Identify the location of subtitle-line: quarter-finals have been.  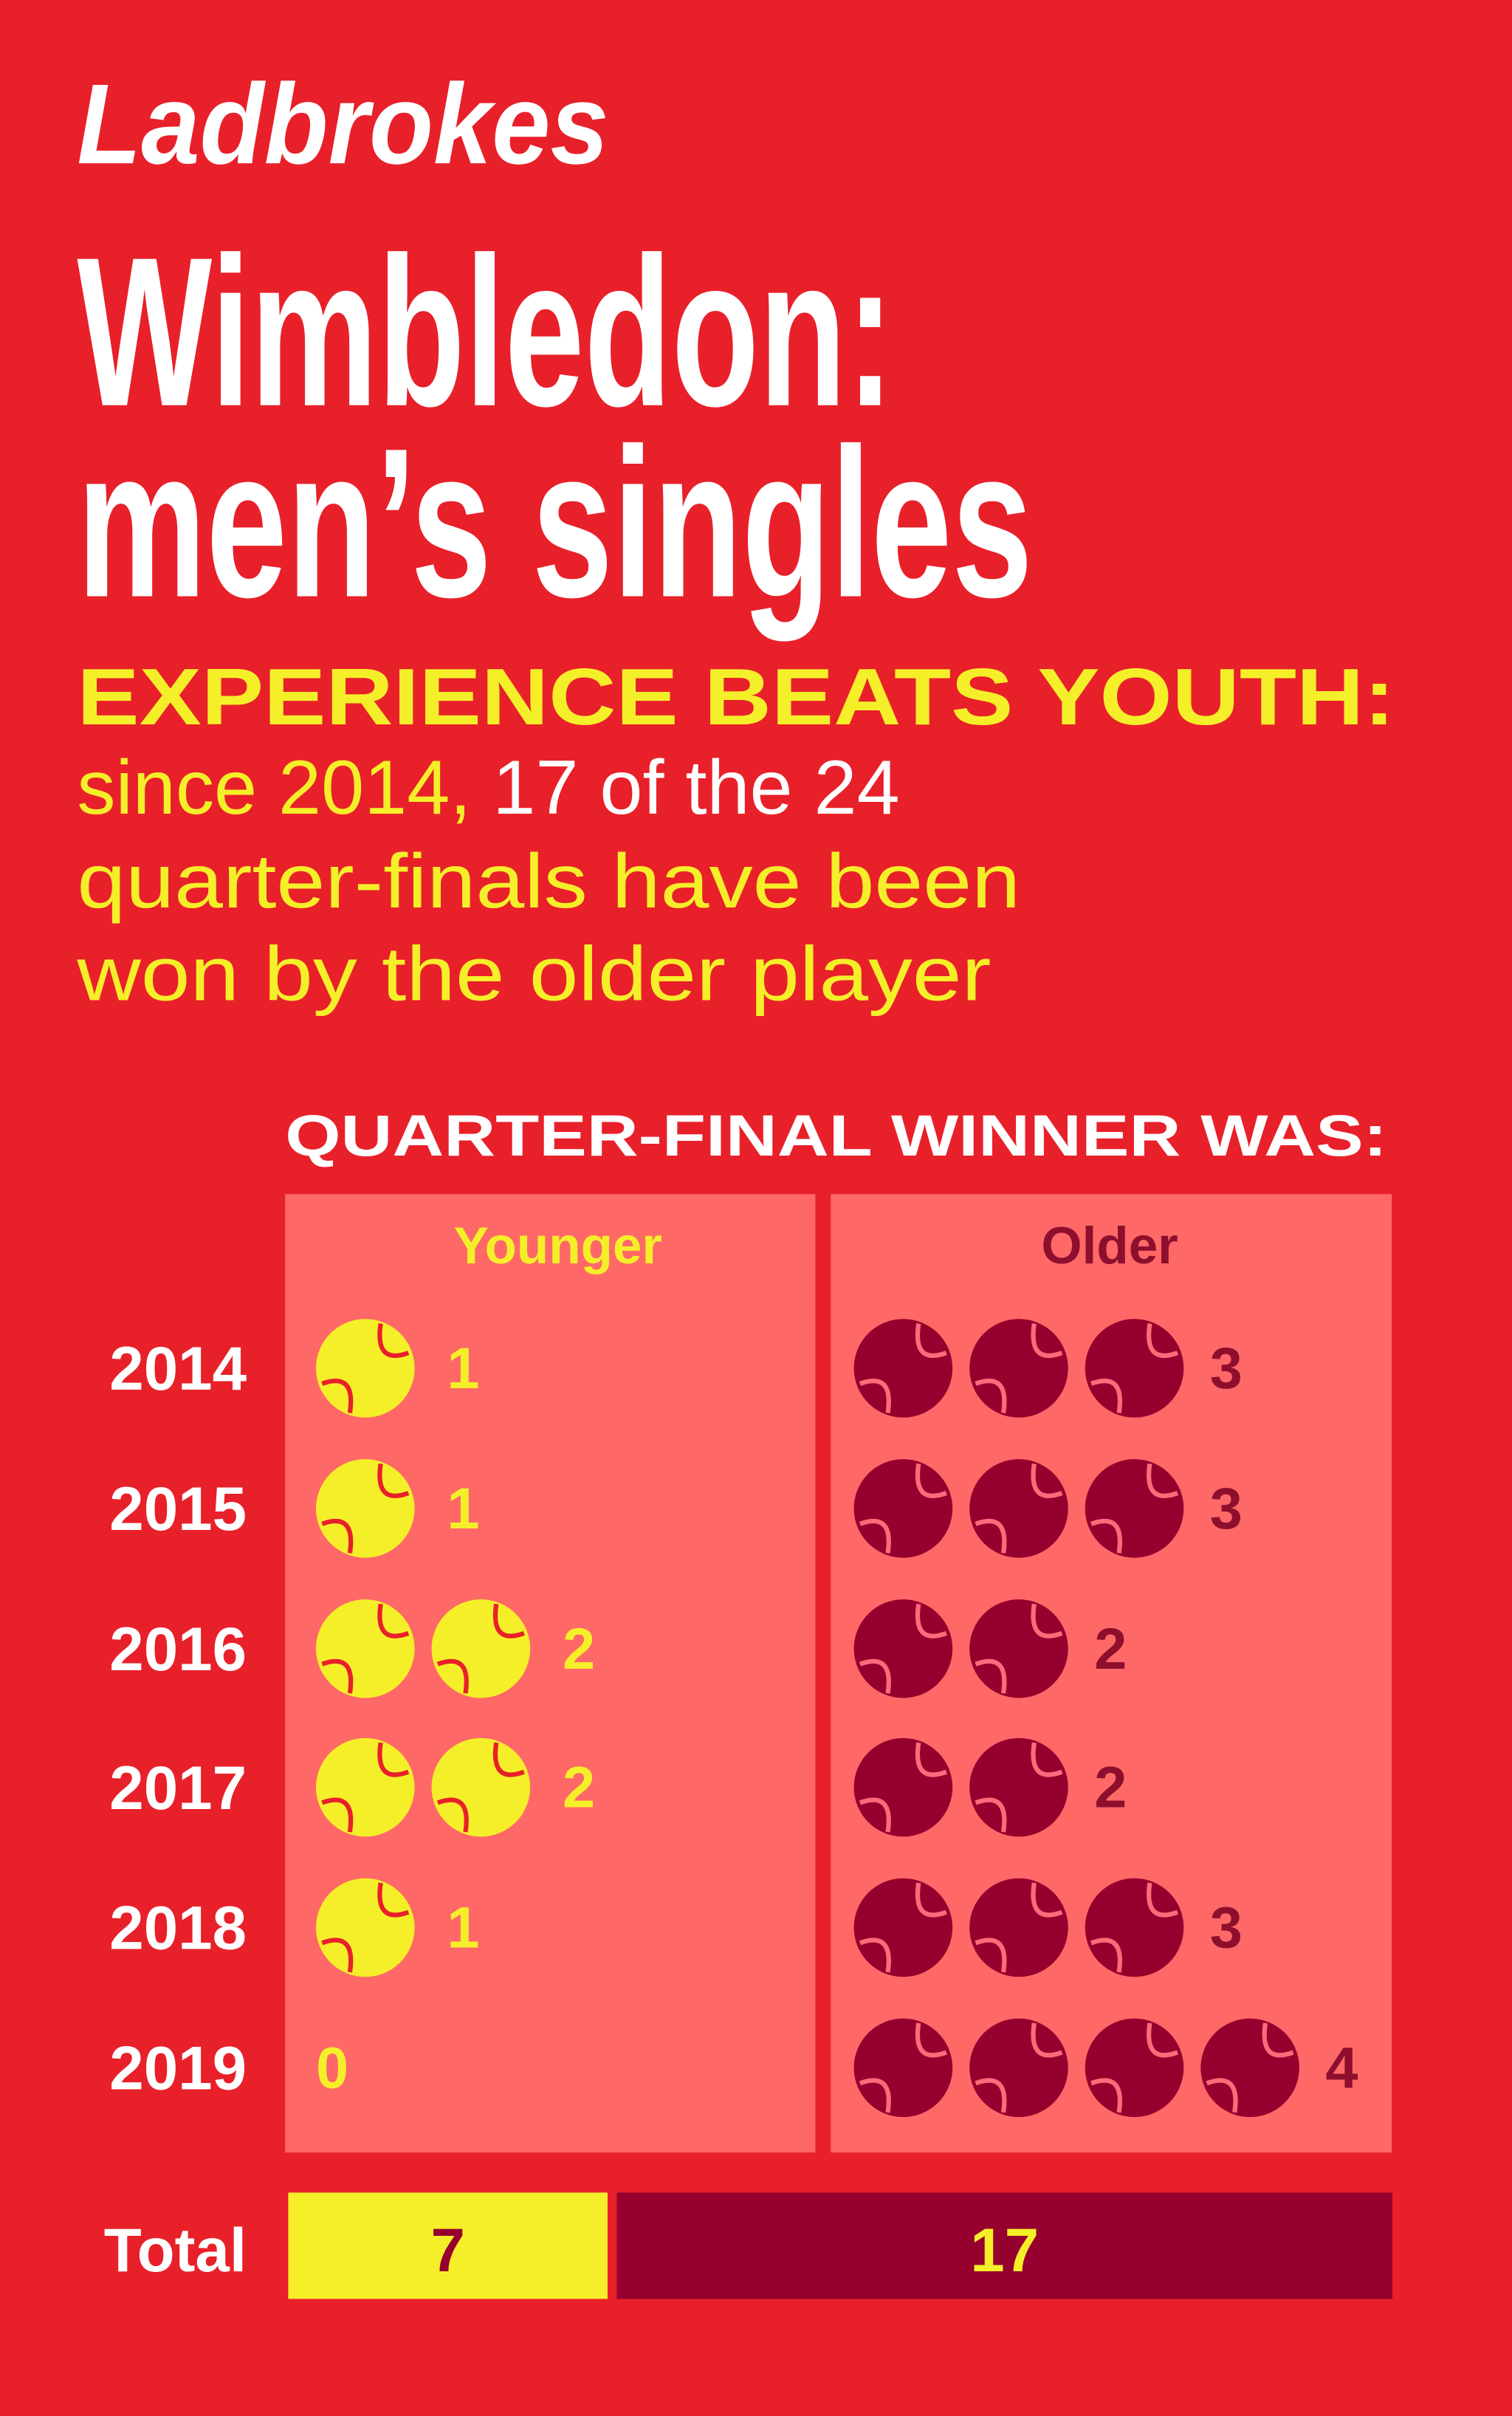
(548, 881).